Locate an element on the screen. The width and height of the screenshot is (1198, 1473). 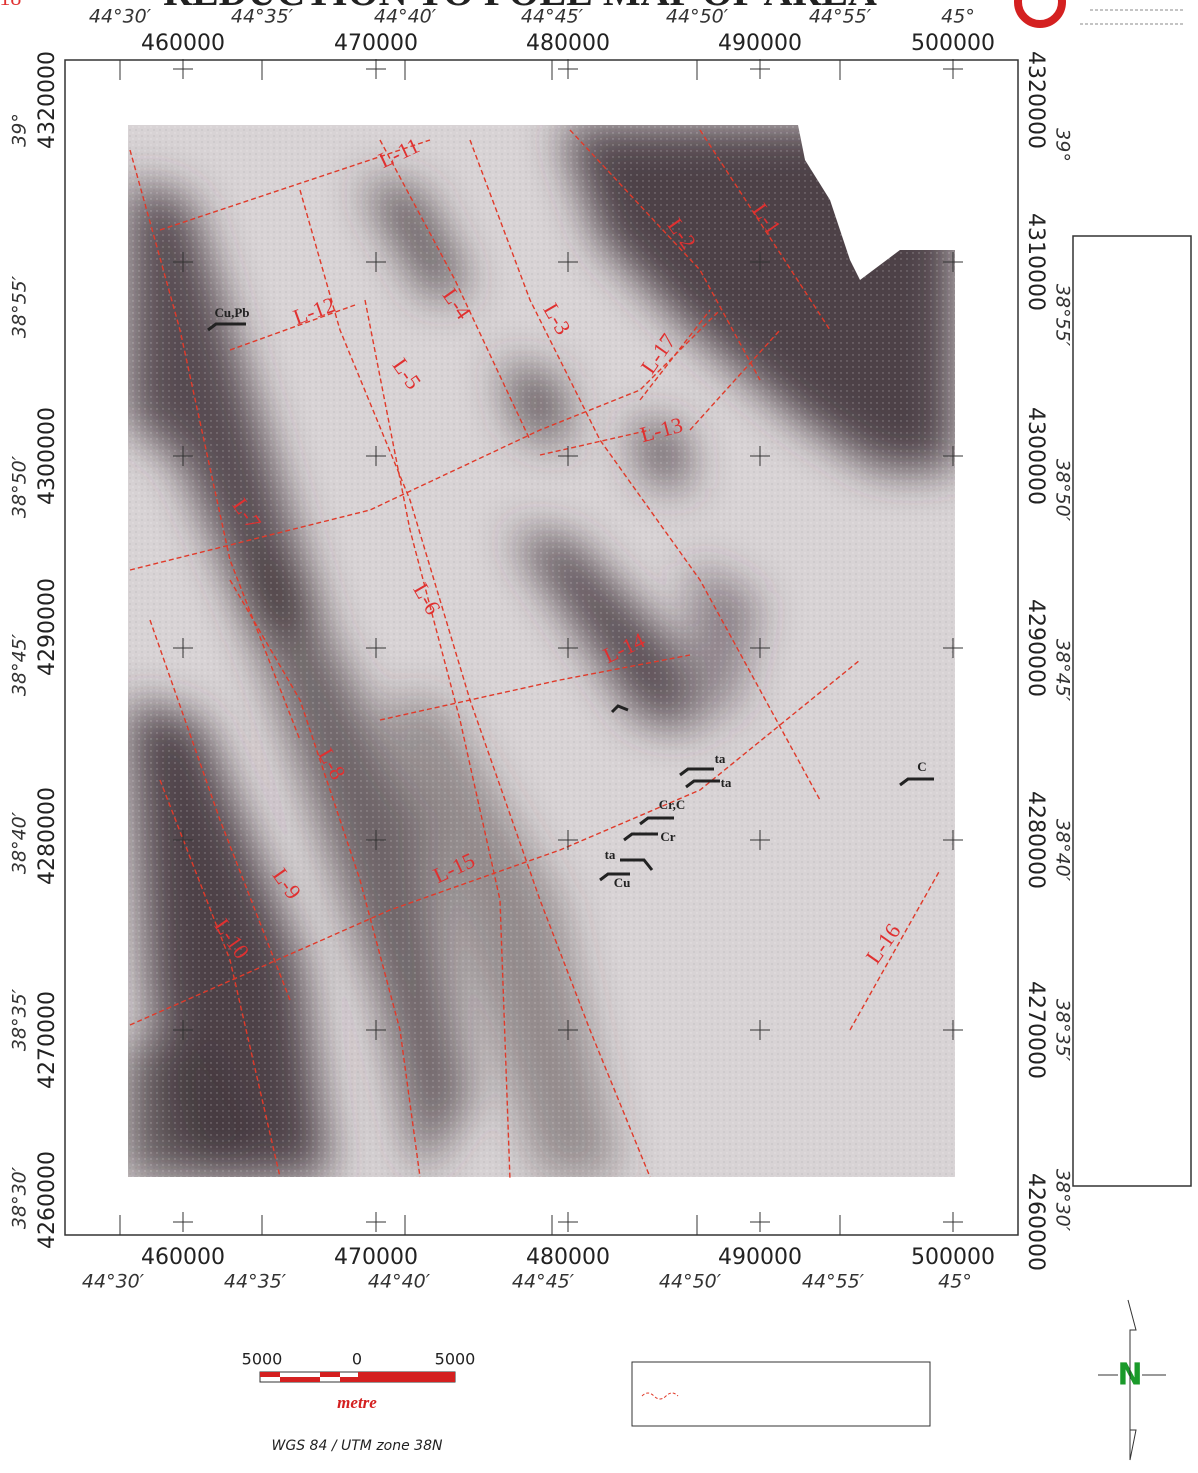
north-arrow is located at coordinates (1132, 1380).